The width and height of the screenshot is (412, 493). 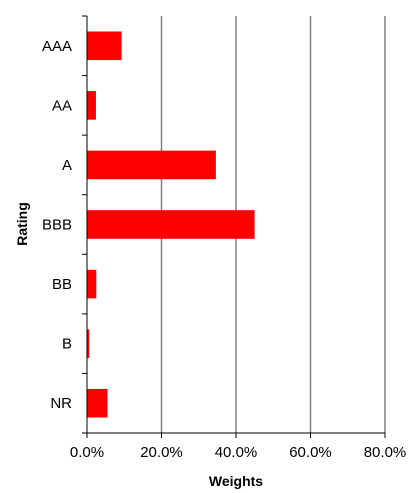 I want to click on x-tick-label: 60.0%, so click(x=310, y=452).